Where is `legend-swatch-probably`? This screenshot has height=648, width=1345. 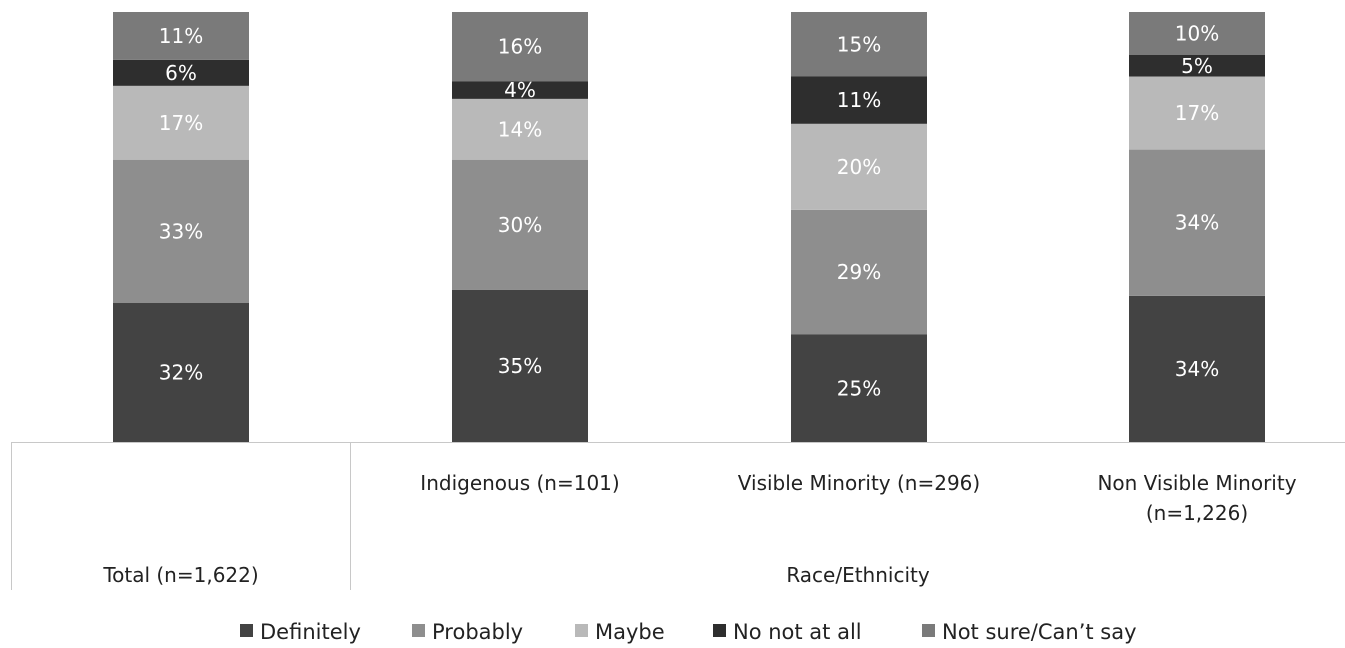 legend-swatch-probably is located at coordinates (418, 630).